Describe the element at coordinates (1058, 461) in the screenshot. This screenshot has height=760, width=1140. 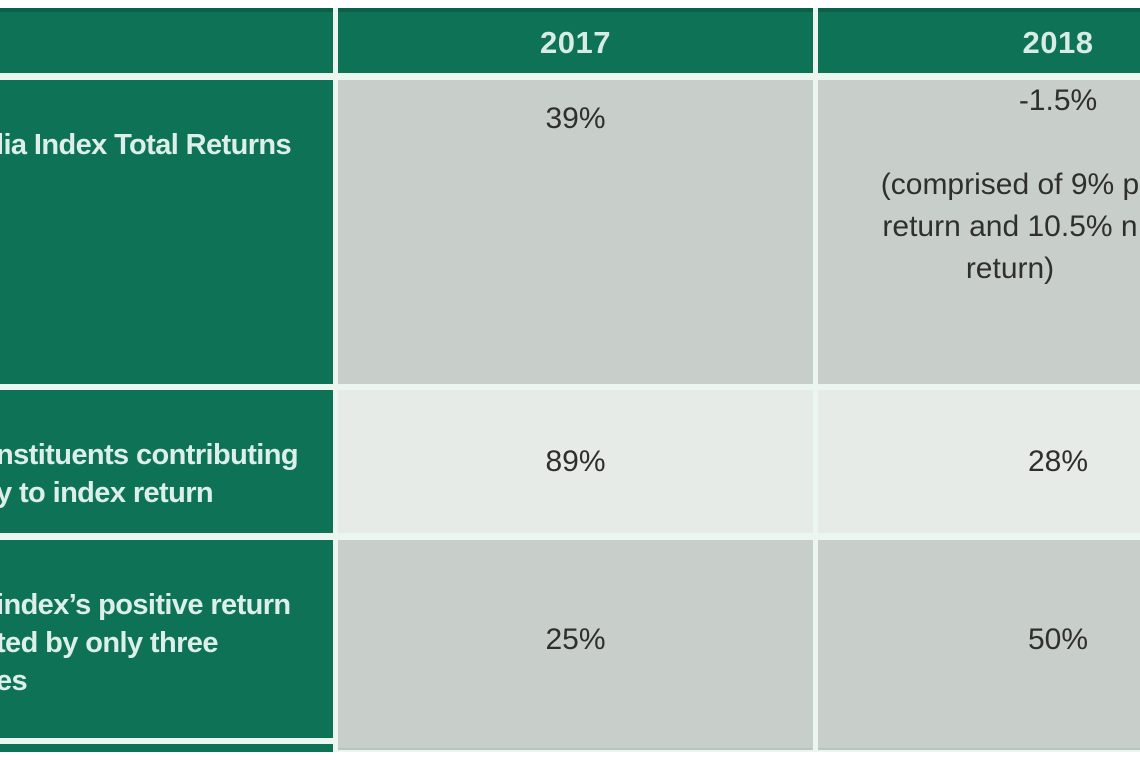
I see `value-text: 28%` at that location.